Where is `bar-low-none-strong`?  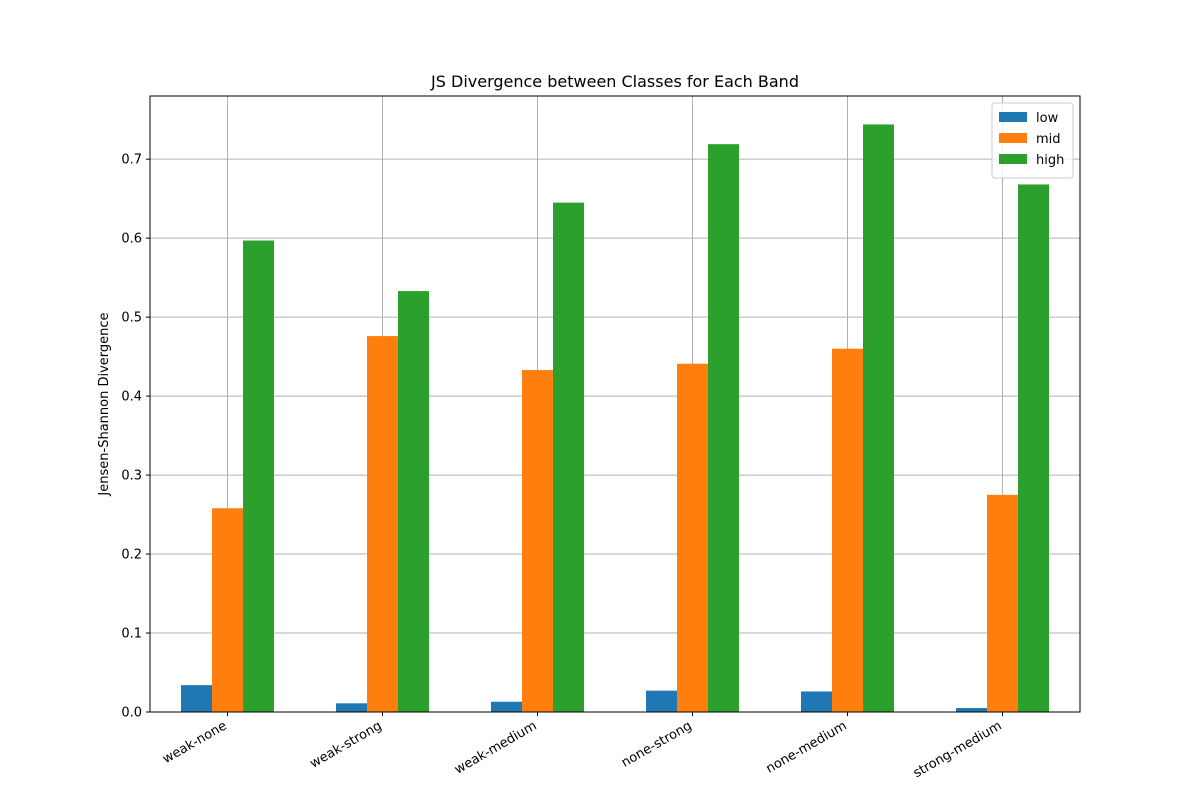 bar-low-none-strong is located at coordinates (661, 701).